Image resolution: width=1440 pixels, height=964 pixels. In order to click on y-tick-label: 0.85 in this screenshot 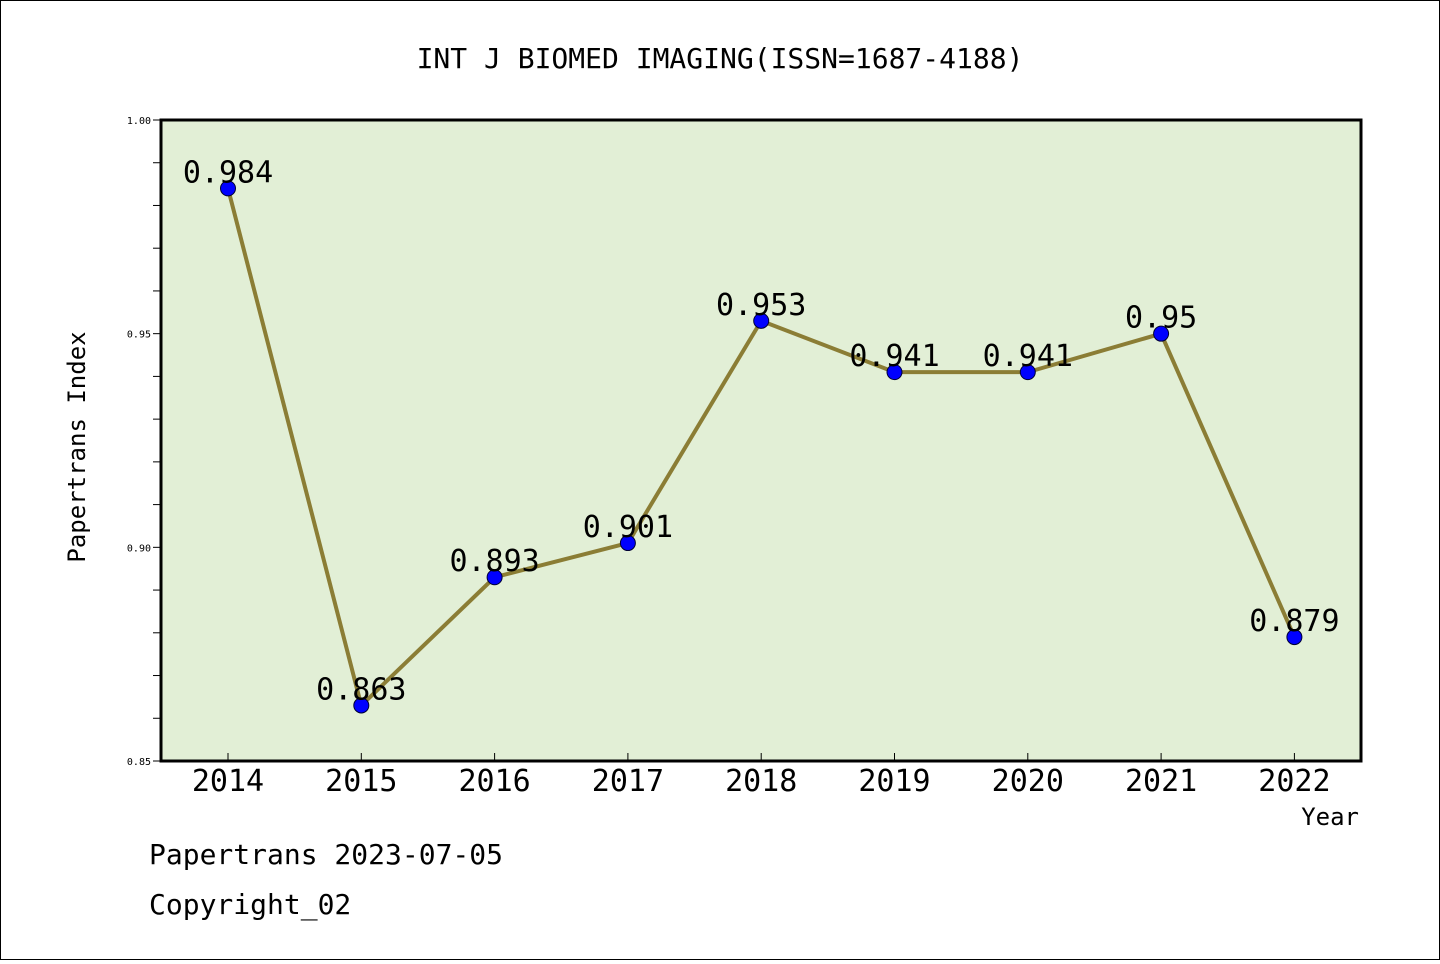, I will do `click(139, 762)`.